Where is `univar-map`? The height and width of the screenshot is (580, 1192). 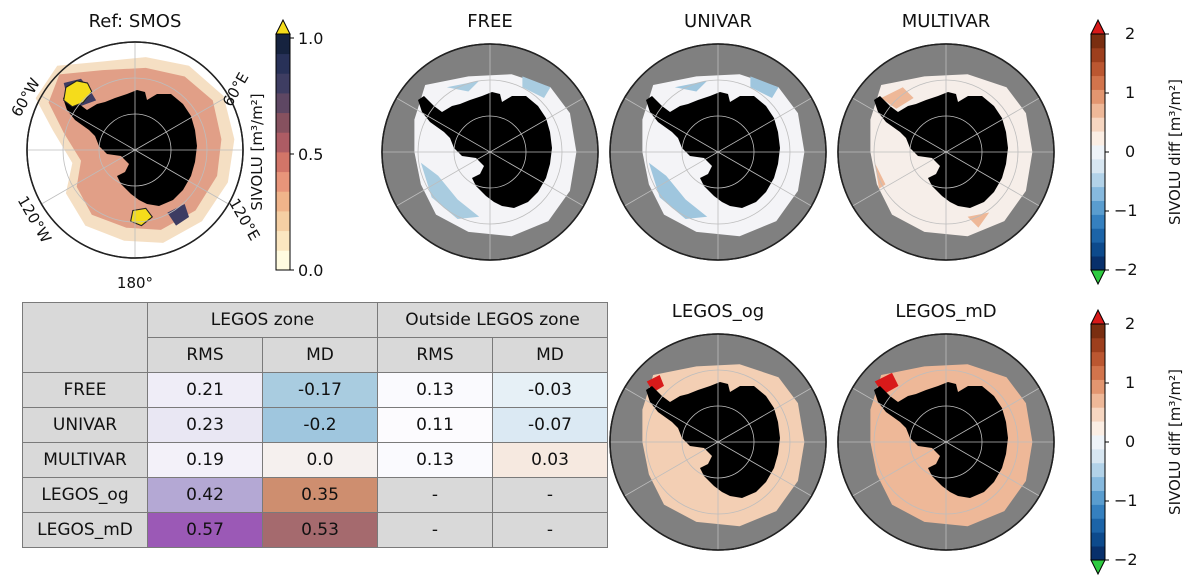
univar-map is located at coordinates (718, 152).